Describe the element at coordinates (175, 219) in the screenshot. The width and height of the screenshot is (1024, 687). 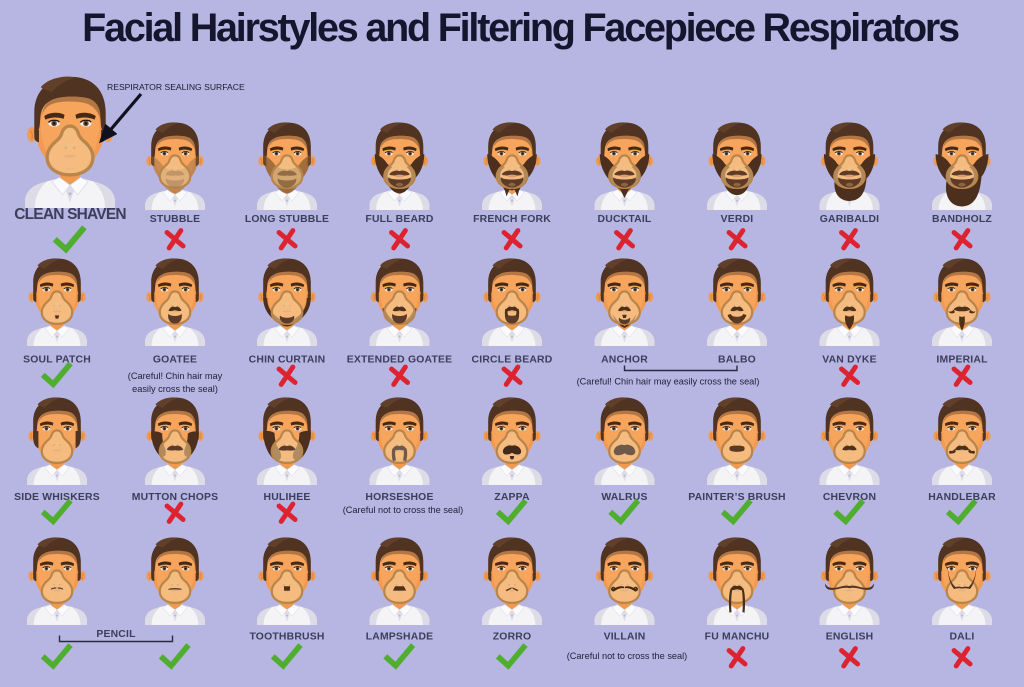
I see `svg-text: STUBBLE` at that location.